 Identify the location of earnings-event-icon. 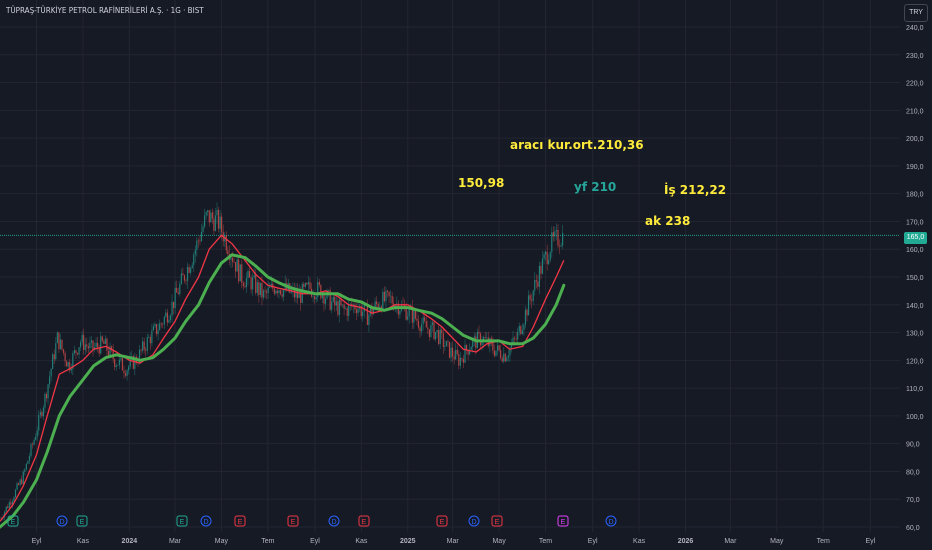
(497, 521).